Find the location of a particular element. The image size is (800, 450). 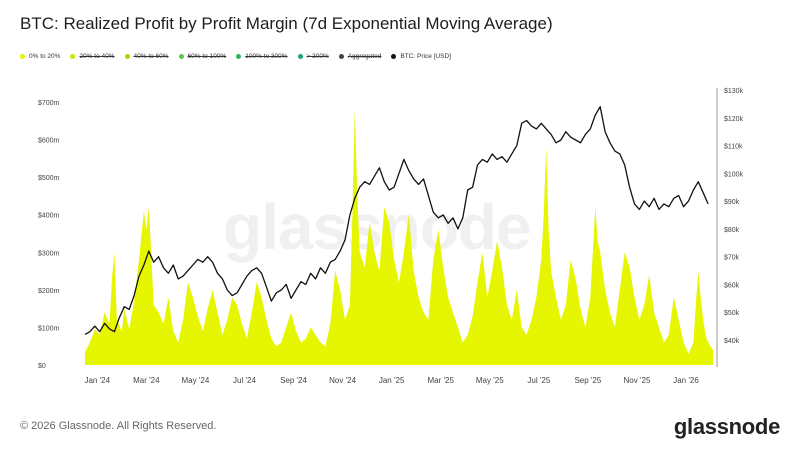

x-tick-label: May '25 is located at coordinates (490, 380).